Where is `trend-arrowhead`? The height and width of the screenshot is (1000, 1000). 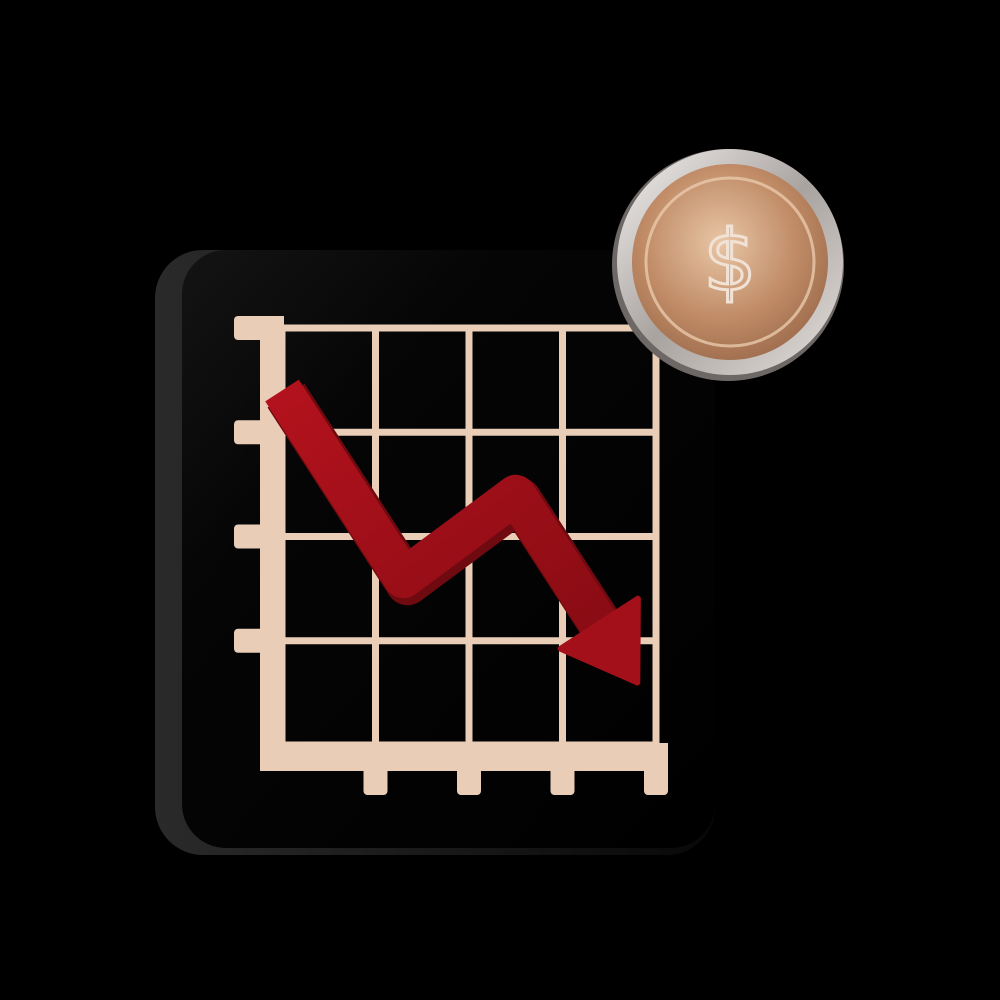
trend-arrowhead is located at coordinates (599, 640).